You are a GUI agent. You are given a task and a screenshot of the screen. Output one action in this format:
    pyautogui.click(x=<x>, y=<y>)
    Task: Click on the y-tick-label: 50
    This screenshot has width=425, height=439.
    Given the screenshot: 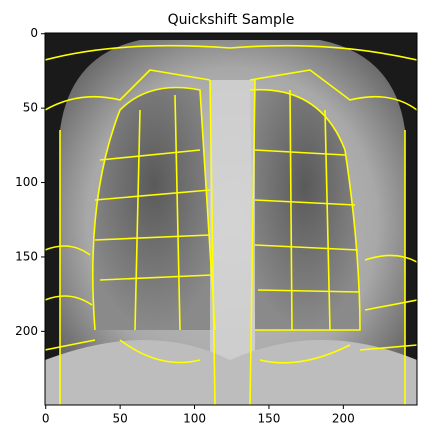 What is the action you would take?
    pyautogui.click(x=30, y=108)
    